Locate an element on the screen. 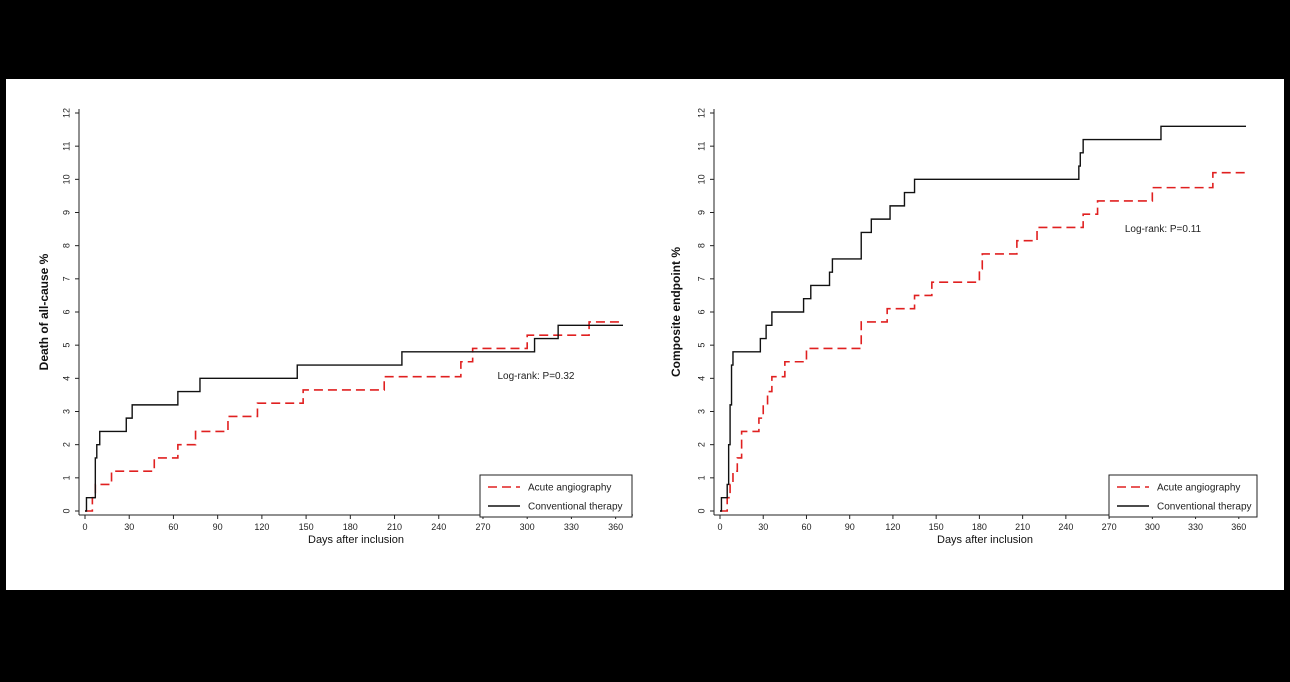  logrank-annotation: Log-rank: P=0.32 is located at coordinates (536, 376).